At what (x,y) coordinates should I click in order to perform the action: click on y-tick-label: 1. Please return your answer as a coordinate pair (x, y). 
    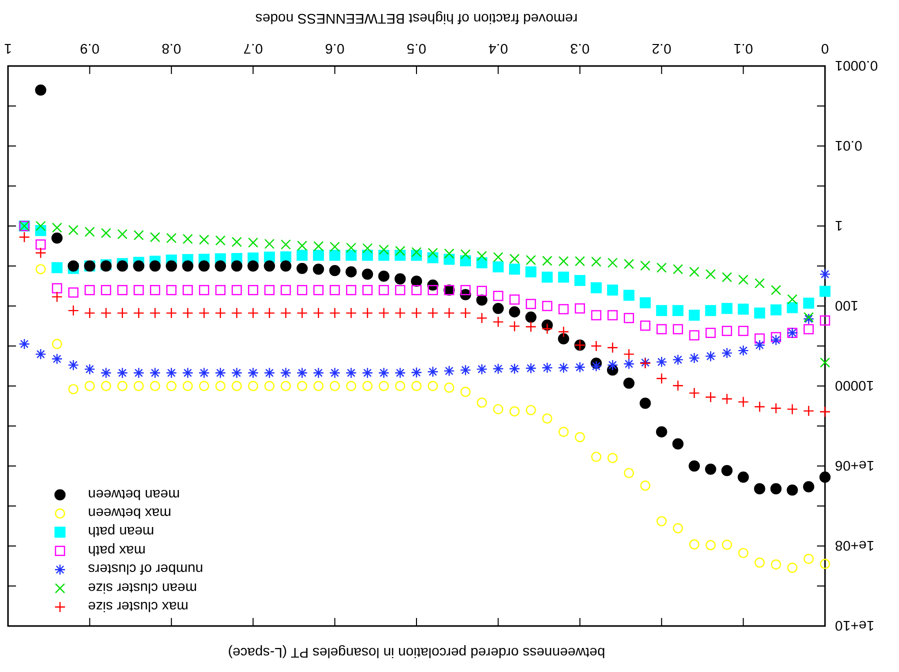
    Looking at the image, I should click on (838, 226).